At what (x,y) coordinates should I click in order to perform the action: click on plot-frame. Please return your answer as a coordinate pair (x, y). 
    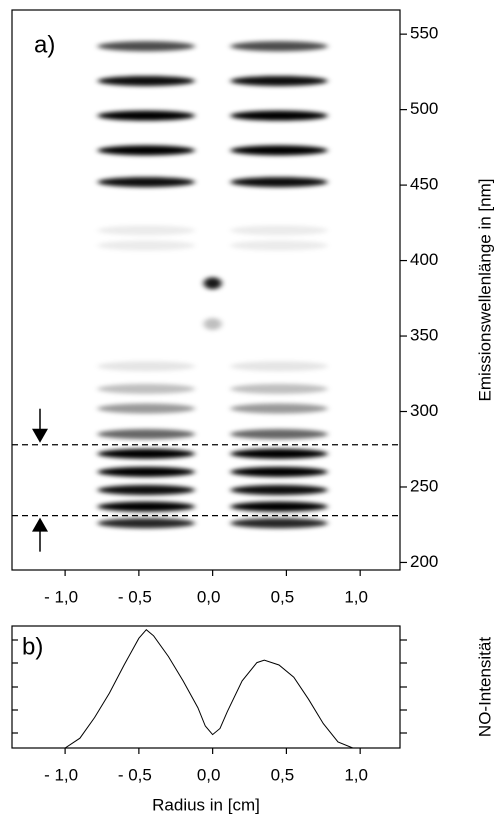
    Looking at the image, I should click on (206, 687).